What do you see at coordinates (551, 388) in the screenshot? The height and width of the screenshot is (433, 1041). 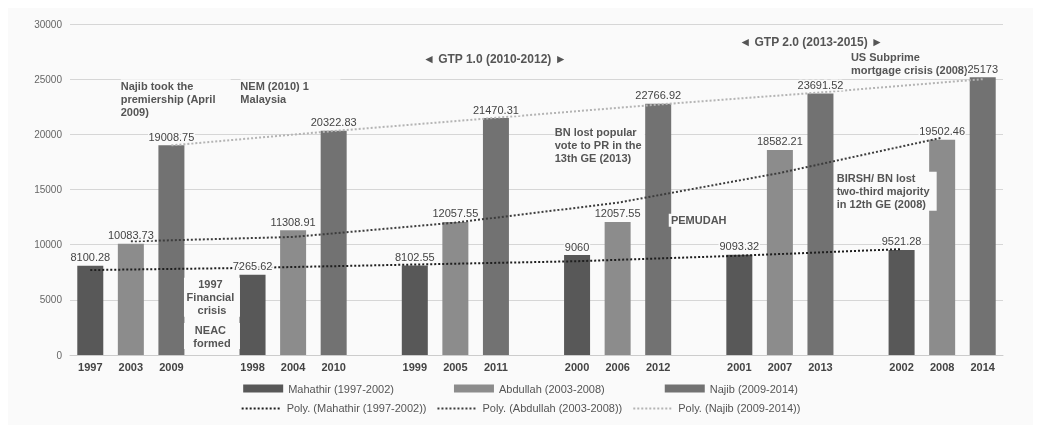 I see `legend-label: Abdullah (2003-2008)` at bounding box center [551, 388].